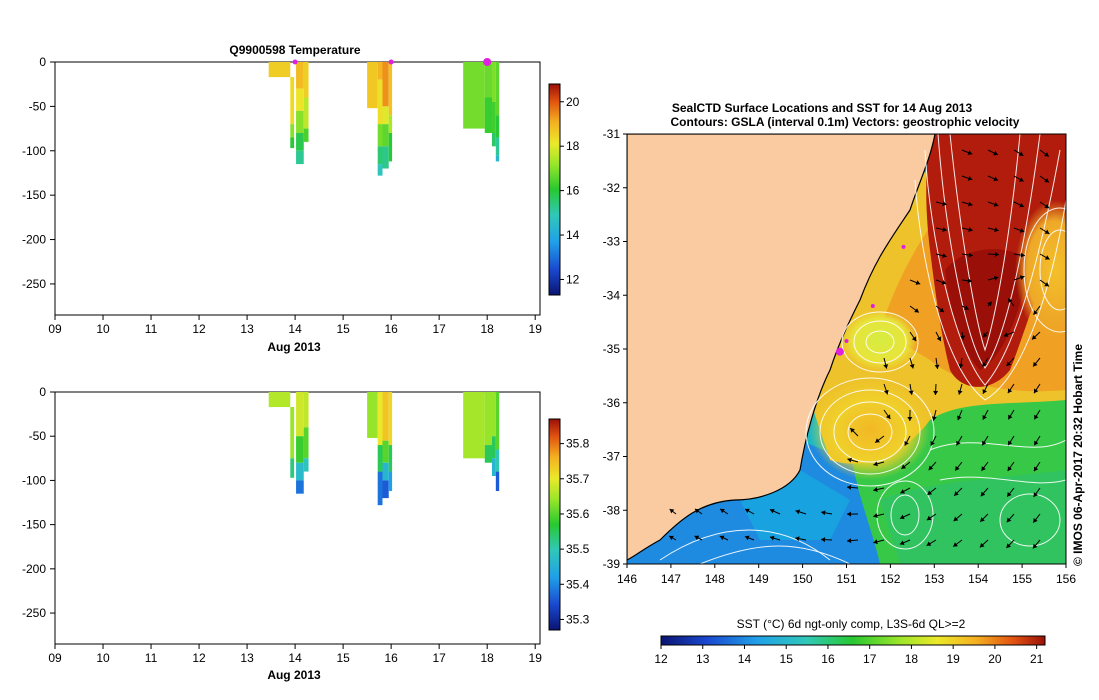  I want to click on temperature-colorbar-tick-label: 12, so click(573, 279).